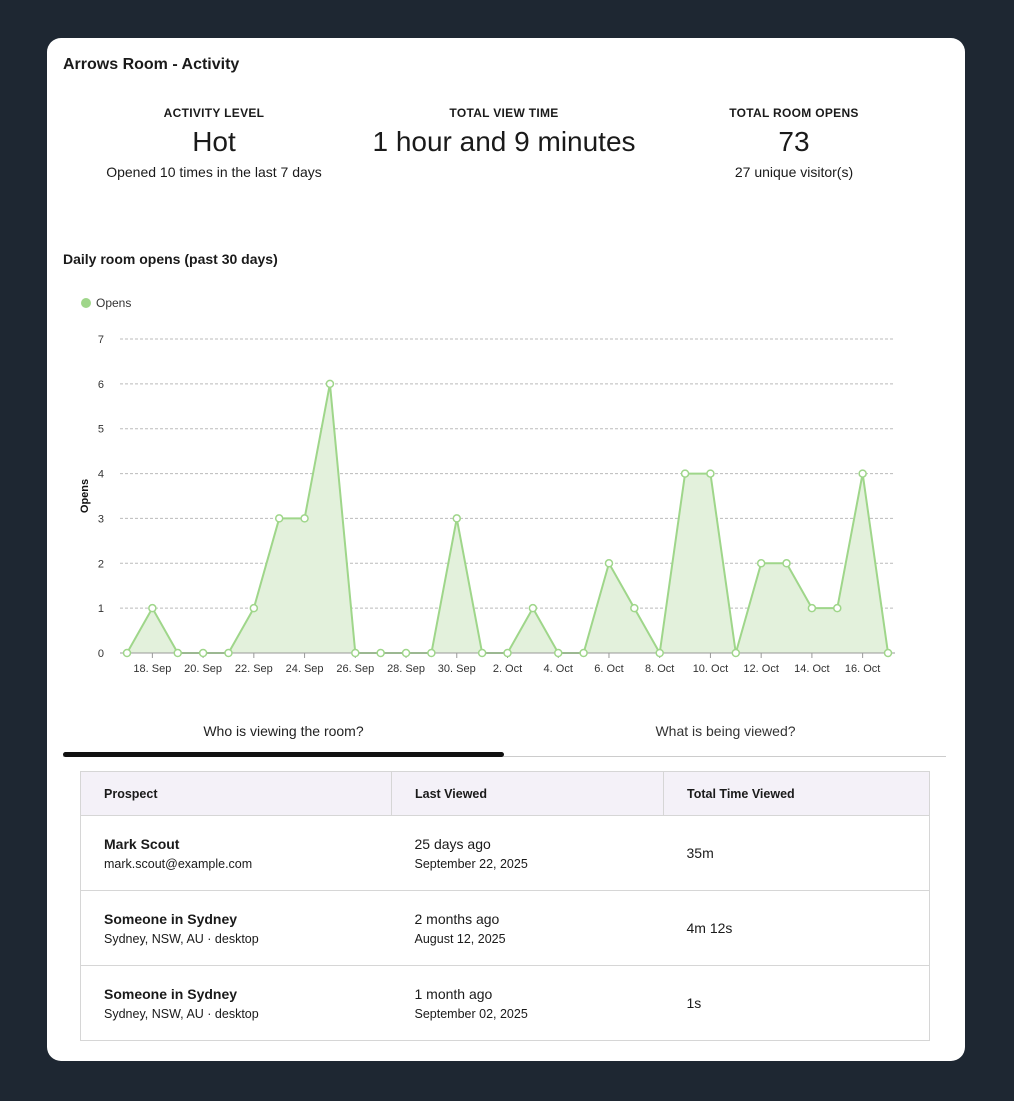 The width and height of the screenshot is (1014, 1101). What do you see at coordinates (796, 793) in the screenshot?
I see `column-header-total-time: Total Time Viewed` at bounding box center [796, 793].